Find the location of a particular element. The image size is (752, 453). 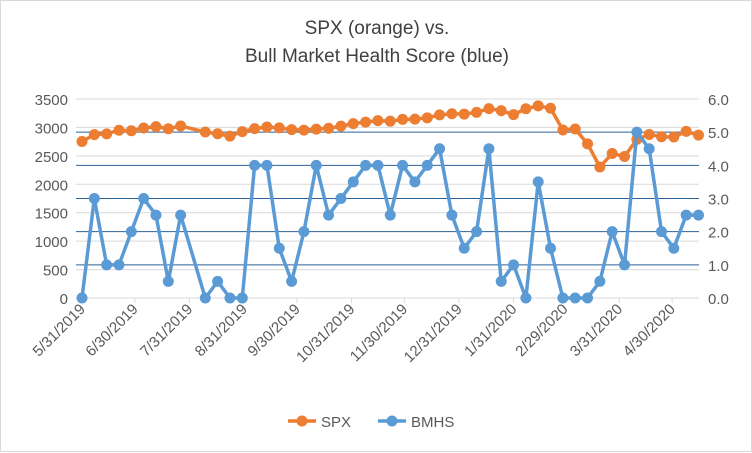

right-axis-tick-label: 2.0 is located at coordinates (718, 233).